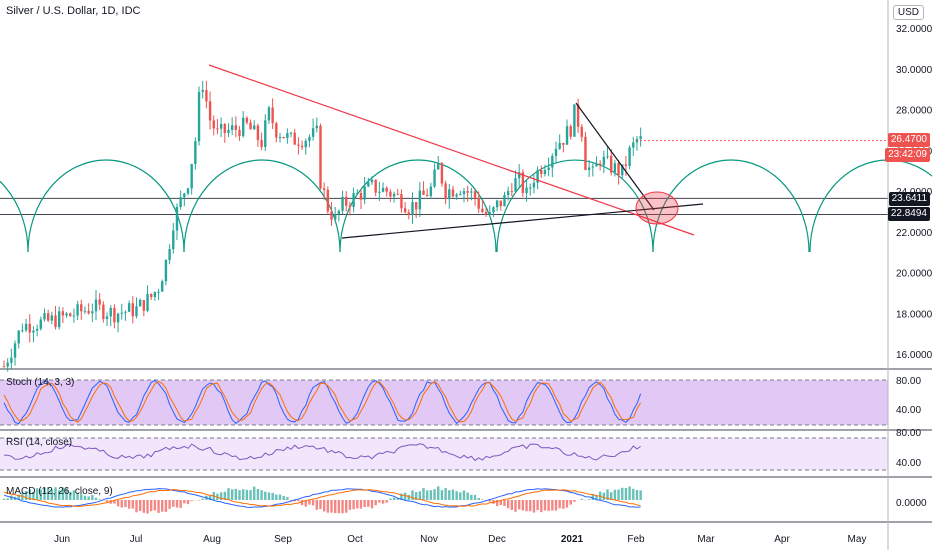 The height and width of the screenshot is (550, 932). I want to click on last-price-tag: 26.4700, so click(908, 140).